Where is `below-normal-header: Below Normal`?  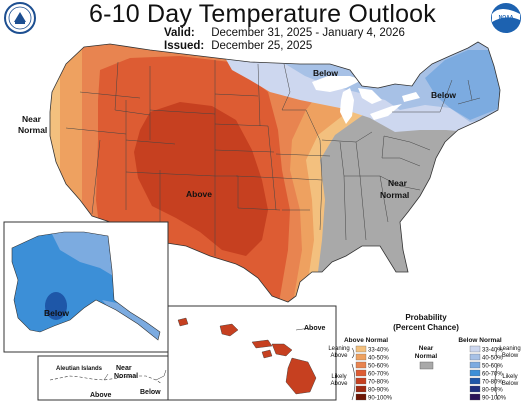 below-normal-header: Below Normal is located at coordinates (480, 340).